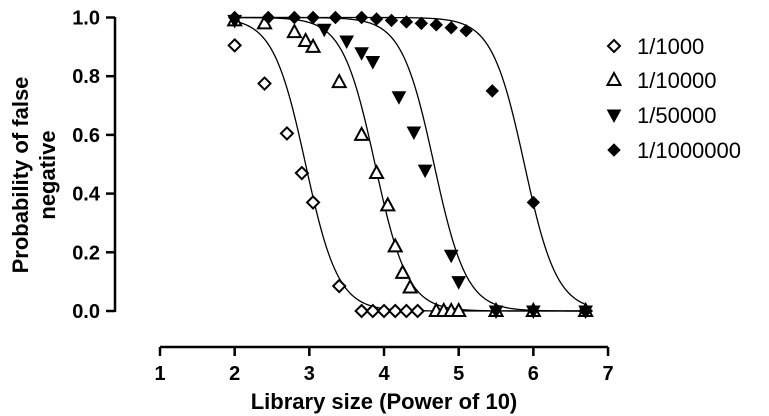  I want to click on y-axis-title-line-1: Probability of false, so click(20, 175).